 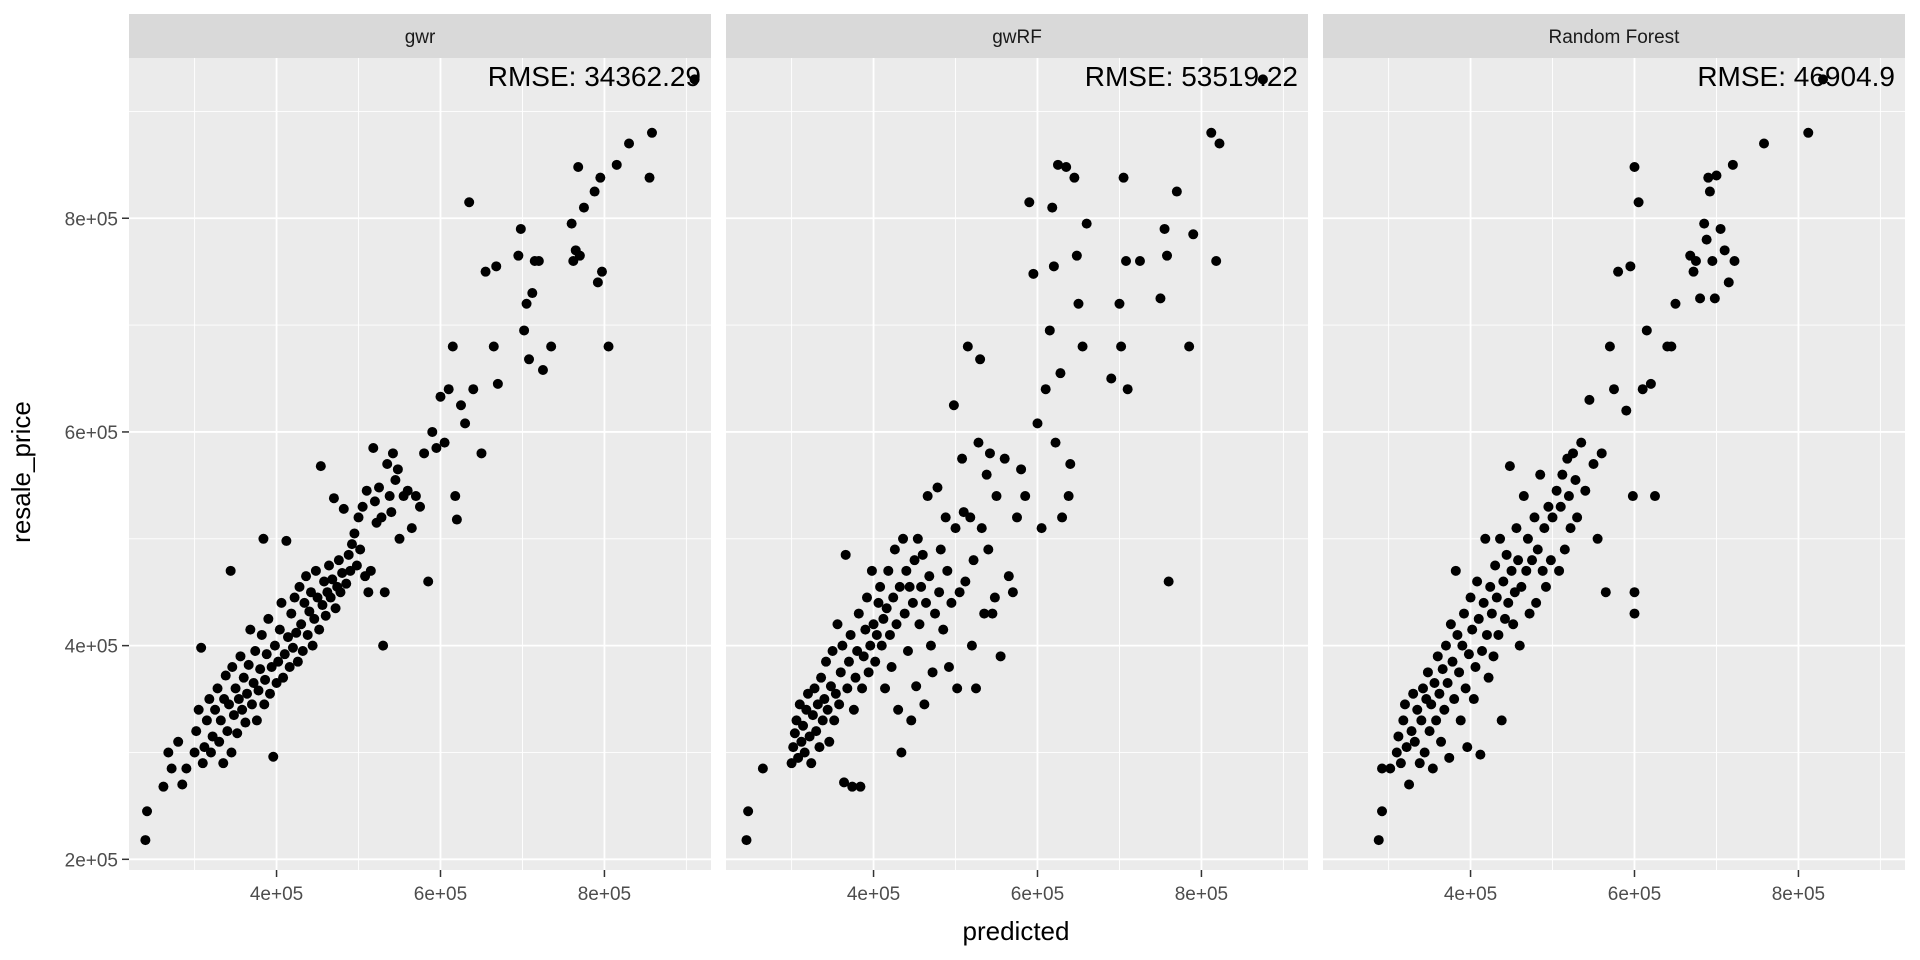 I want to click on x-axis-title: predicted, so click(x=1016, y=931).